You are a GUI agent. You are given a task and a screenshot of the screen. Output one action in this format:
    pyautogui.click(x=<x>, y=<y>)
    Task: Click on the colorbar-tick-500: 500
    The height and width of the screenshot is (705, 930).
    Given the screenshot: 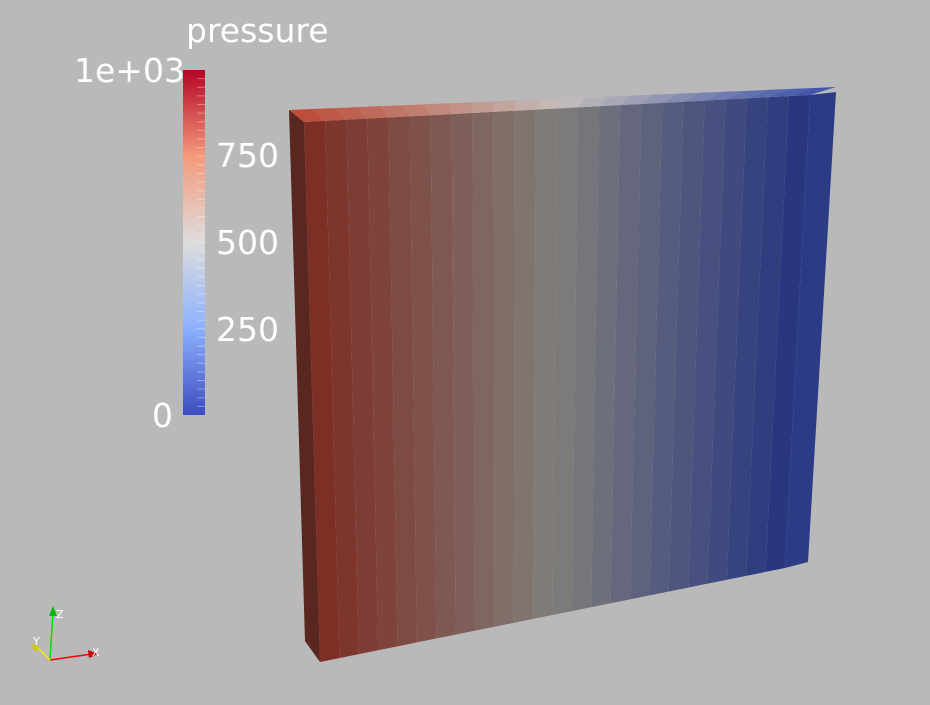 What is the action you would take?
    pyautogui.click(x=247, y=242)
    